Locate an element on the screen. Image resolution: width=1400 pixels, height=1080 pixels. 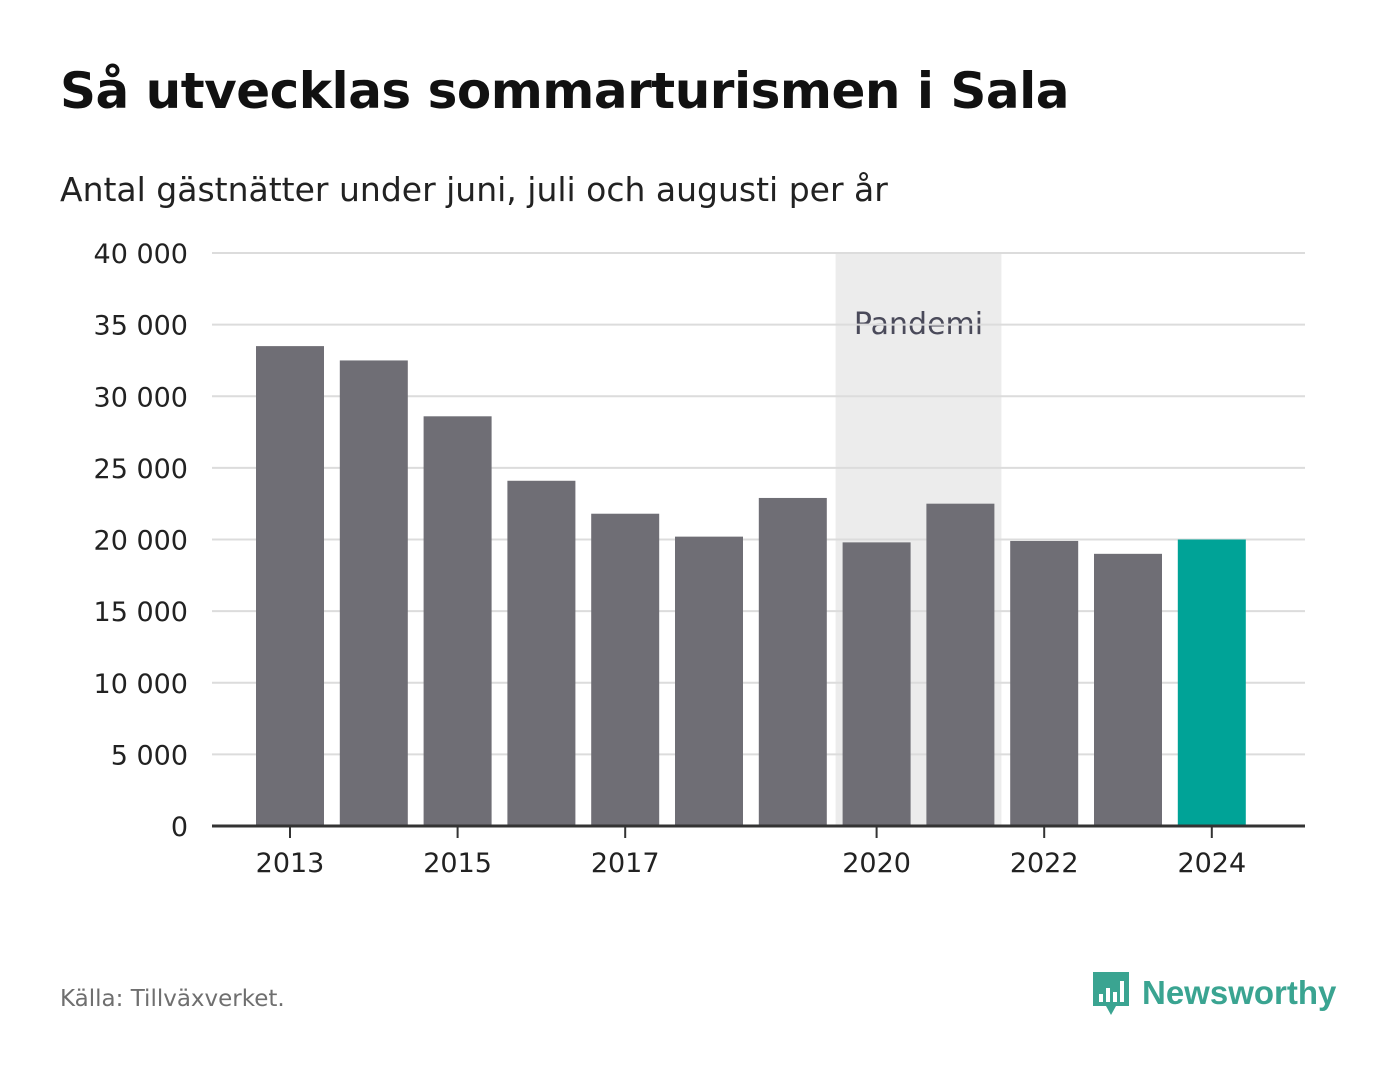
y-tick-label: 35 000 is located at coordinates (141, 326).